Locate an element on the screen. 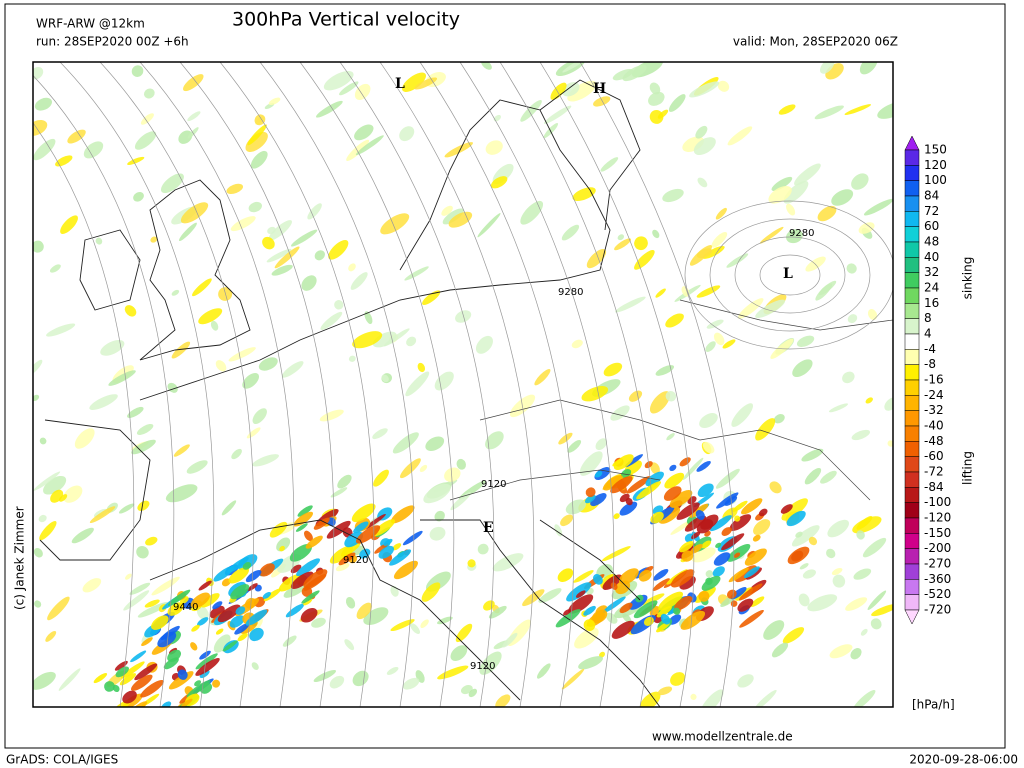  colorbar-label: 8 is located at coordinates (928, 318).